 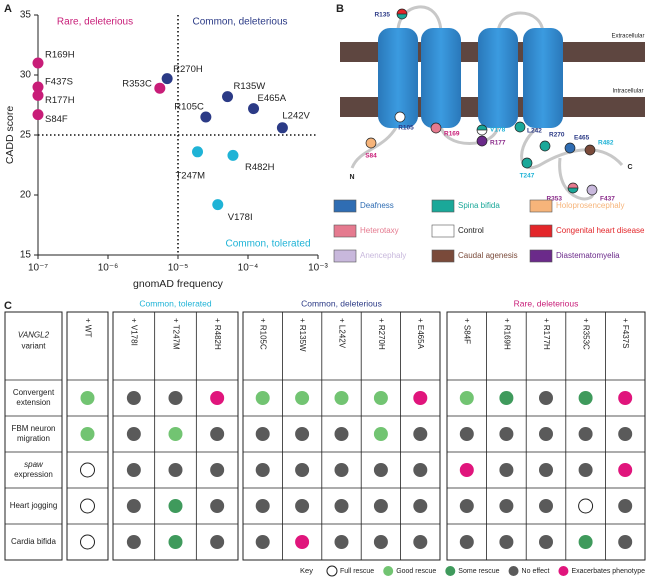 I want to click on column-header: + R169H, so click(x=506, y=334).